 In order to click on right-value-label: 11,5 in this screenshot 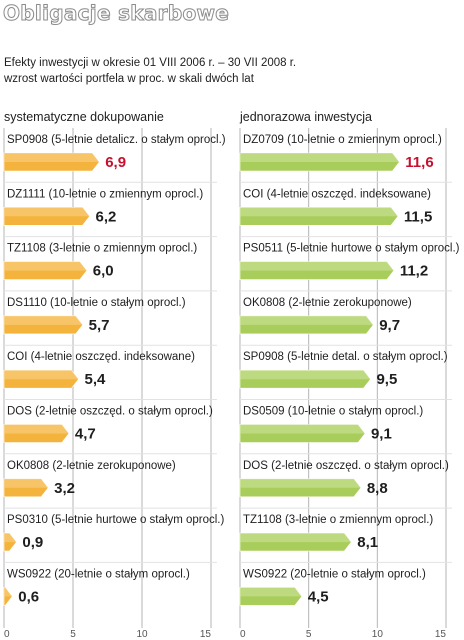, I will do `click(418, 216)`.